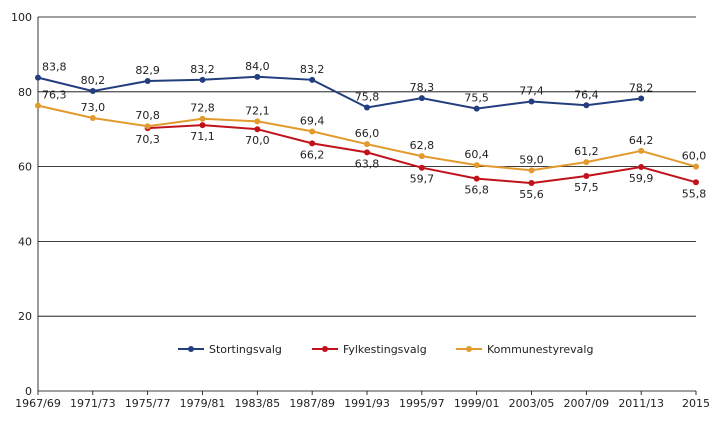 This screenshot has width=719, height=425. I want to click on data-label: 60,4, so click(476, 154).